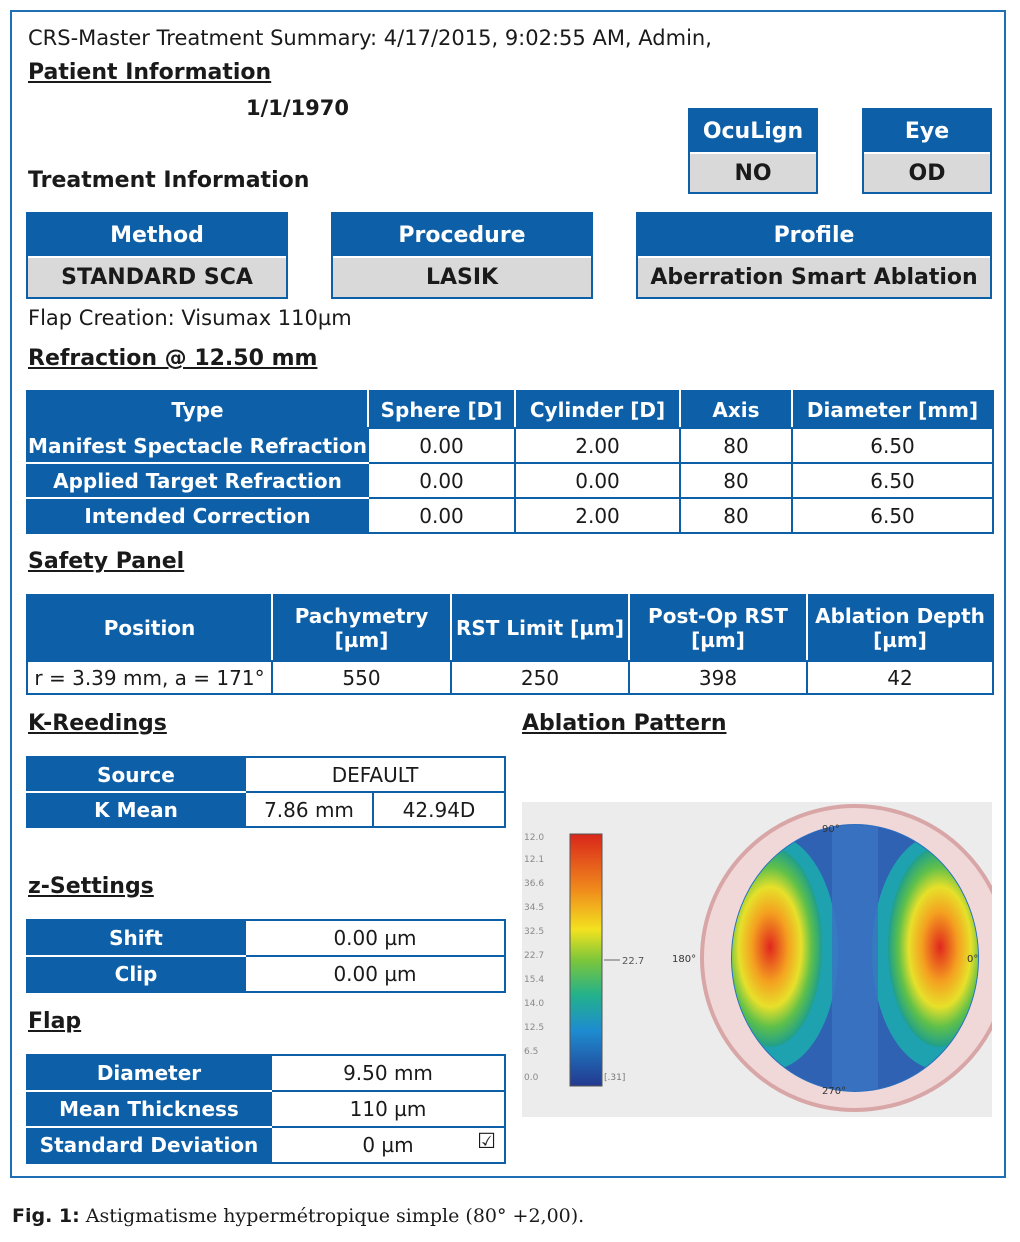 This screenshot has height=1242, width=1020. What do you see at coordinates (486, 1141) in the screenshot?
I see `checkbox-icon: ☑` at bounding box center [486, 1141].